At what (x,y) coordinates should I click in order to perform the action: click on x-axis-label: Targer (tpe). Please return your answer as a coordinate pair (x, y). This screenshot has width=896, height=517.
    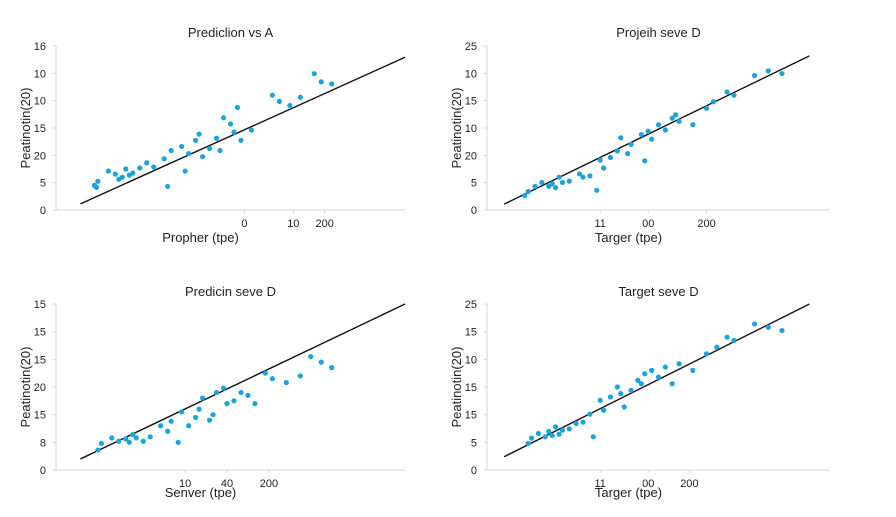
    Looking at the image, I should click on (628, 492).